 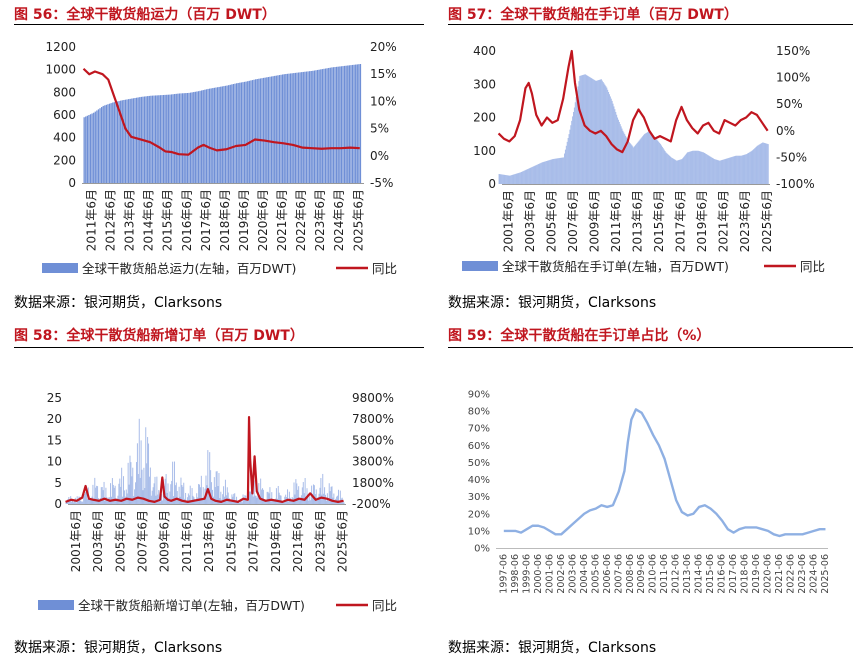 I want to click on x-tick-label: 2015年6月, so click(x=659, y=221).